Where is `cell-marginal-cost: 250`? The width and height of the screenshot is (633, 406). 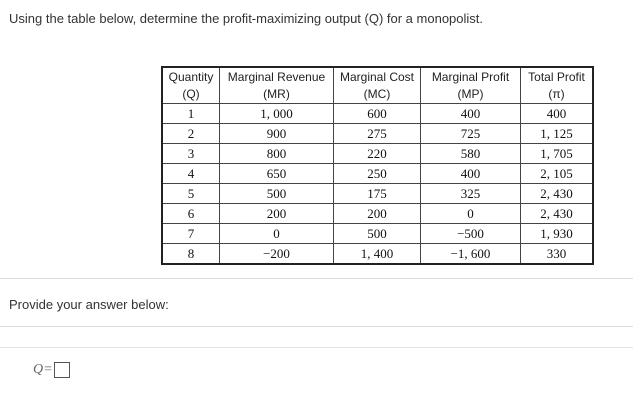
cell-marginal-cost: 250 is located at coordinates (377, 173).